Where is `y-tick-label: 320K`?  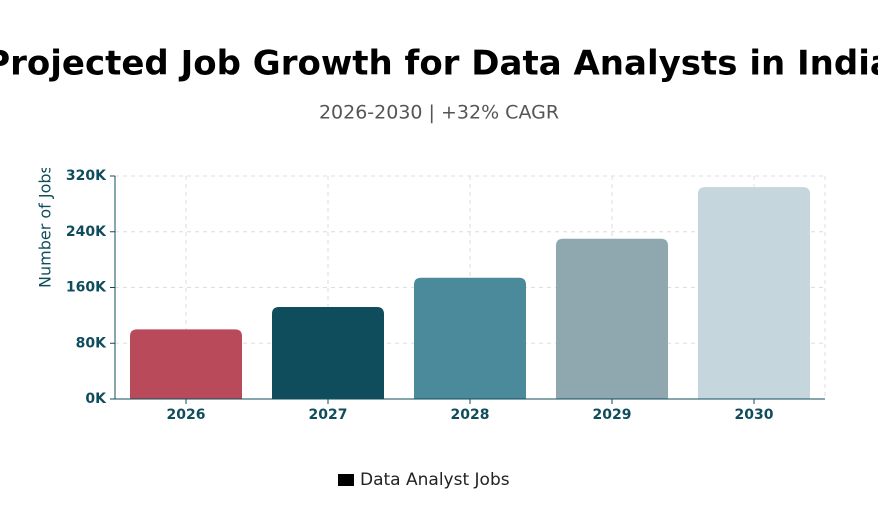 y-tick-label: 320K is located at coordinates (86, 176).